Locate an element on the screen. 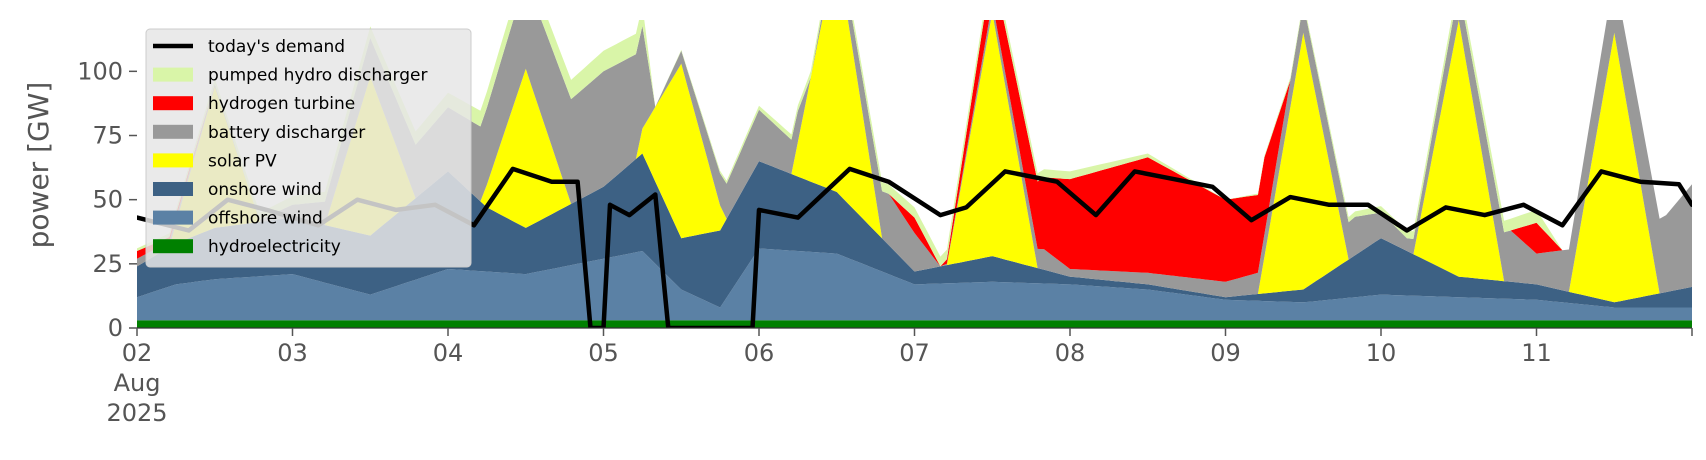 The image size is (1706, 460). legend-label: hydrogen turbine is located at coordinates (281, 104).